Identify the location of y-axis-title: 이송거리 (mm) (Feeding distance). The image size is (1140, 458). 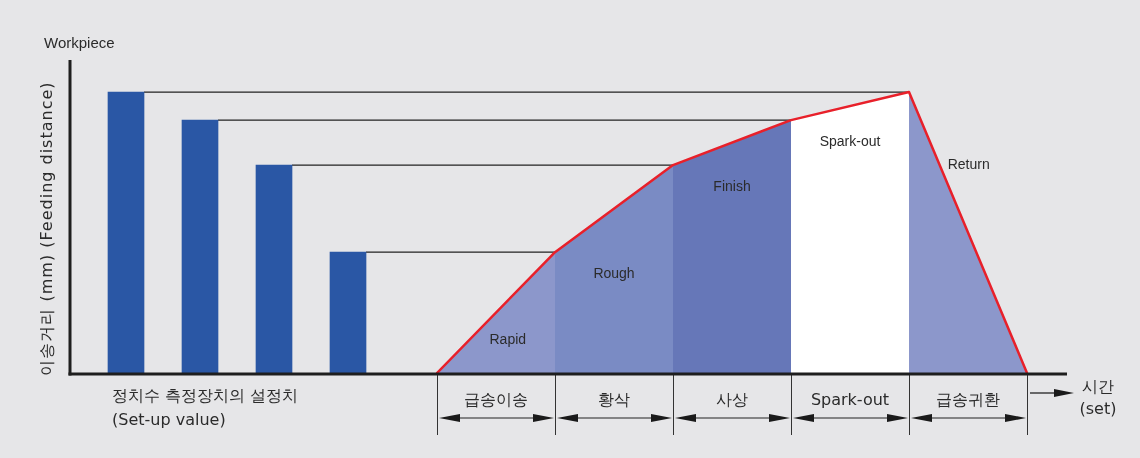
(47, 228).